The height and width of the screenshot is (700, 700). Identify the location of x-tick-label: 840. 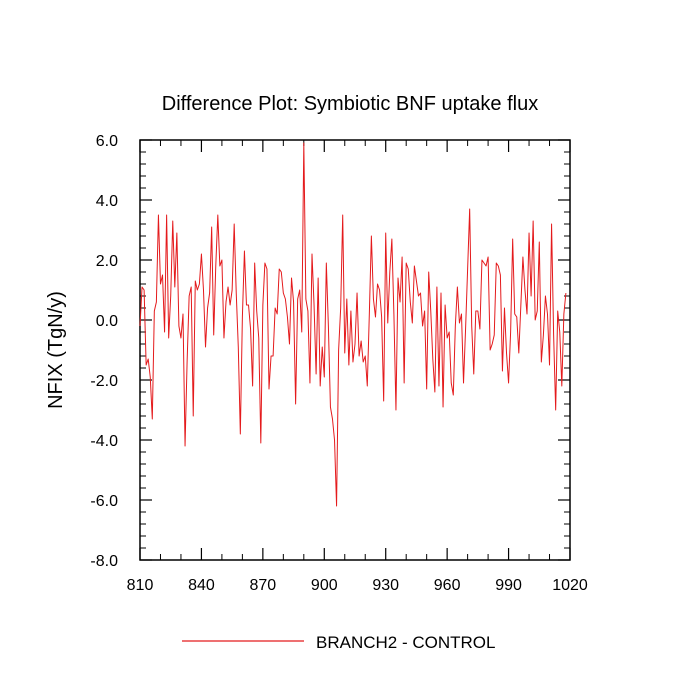
(201, 585).